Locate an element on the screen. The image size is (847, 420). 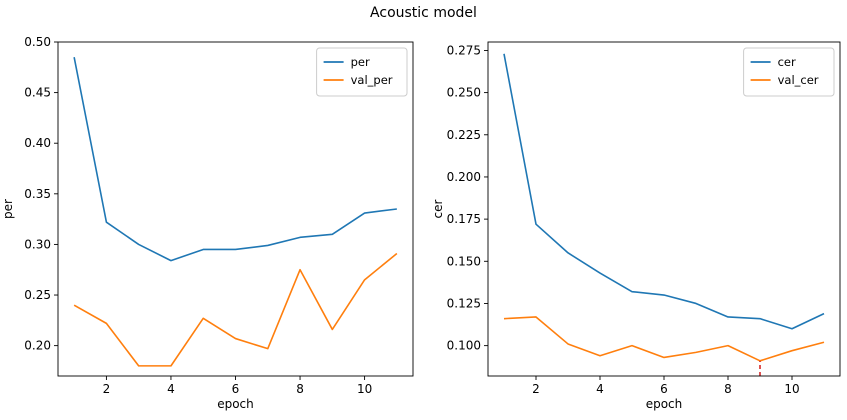
y-tick-label: 0.35 is located at coordinates (37, 194).